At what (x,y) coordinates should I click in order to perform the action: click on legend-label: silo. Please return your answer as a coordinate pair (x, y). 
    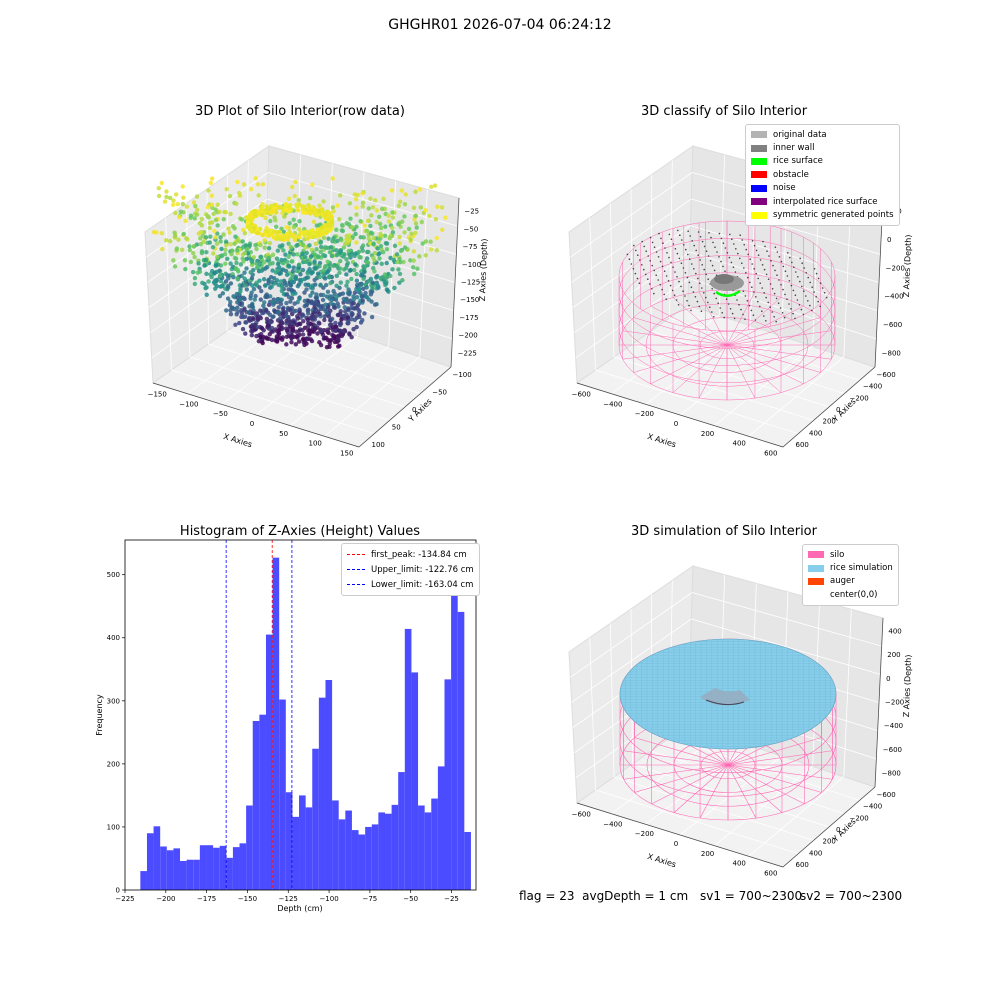
    Looking at the image, I should click on (837, 554).